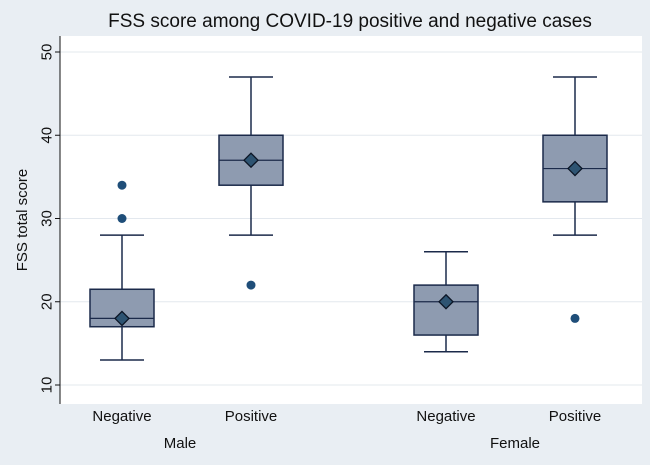 Image resolution: width=650 pixels, height=465 pixels. Describe the element at coordinates (251, 183) in the screenshot. I see `box-male-positive` at that location.